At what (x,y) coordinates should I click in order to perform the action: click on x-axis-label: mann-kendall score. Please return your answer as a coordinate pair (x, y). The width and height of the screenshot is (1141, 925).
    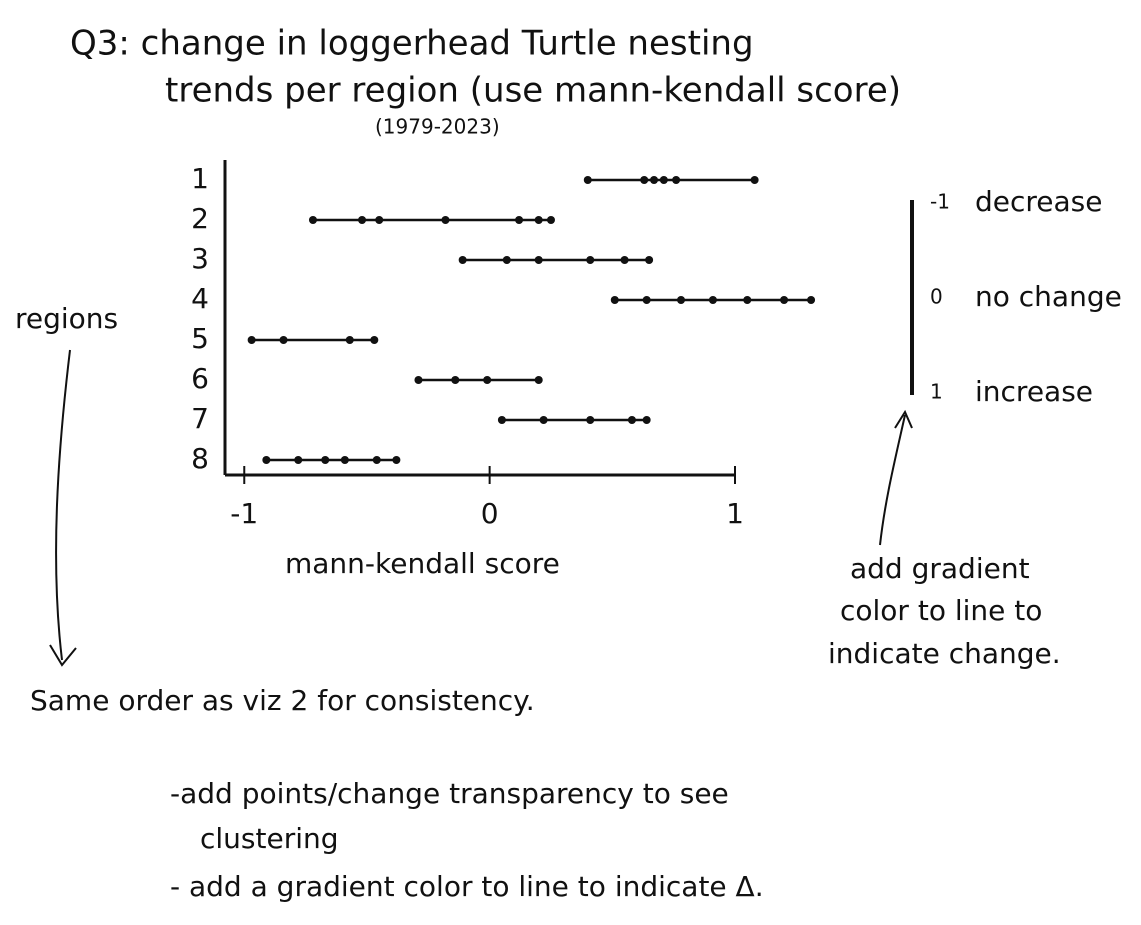
    Looking at the image, I should click on (422, 563).